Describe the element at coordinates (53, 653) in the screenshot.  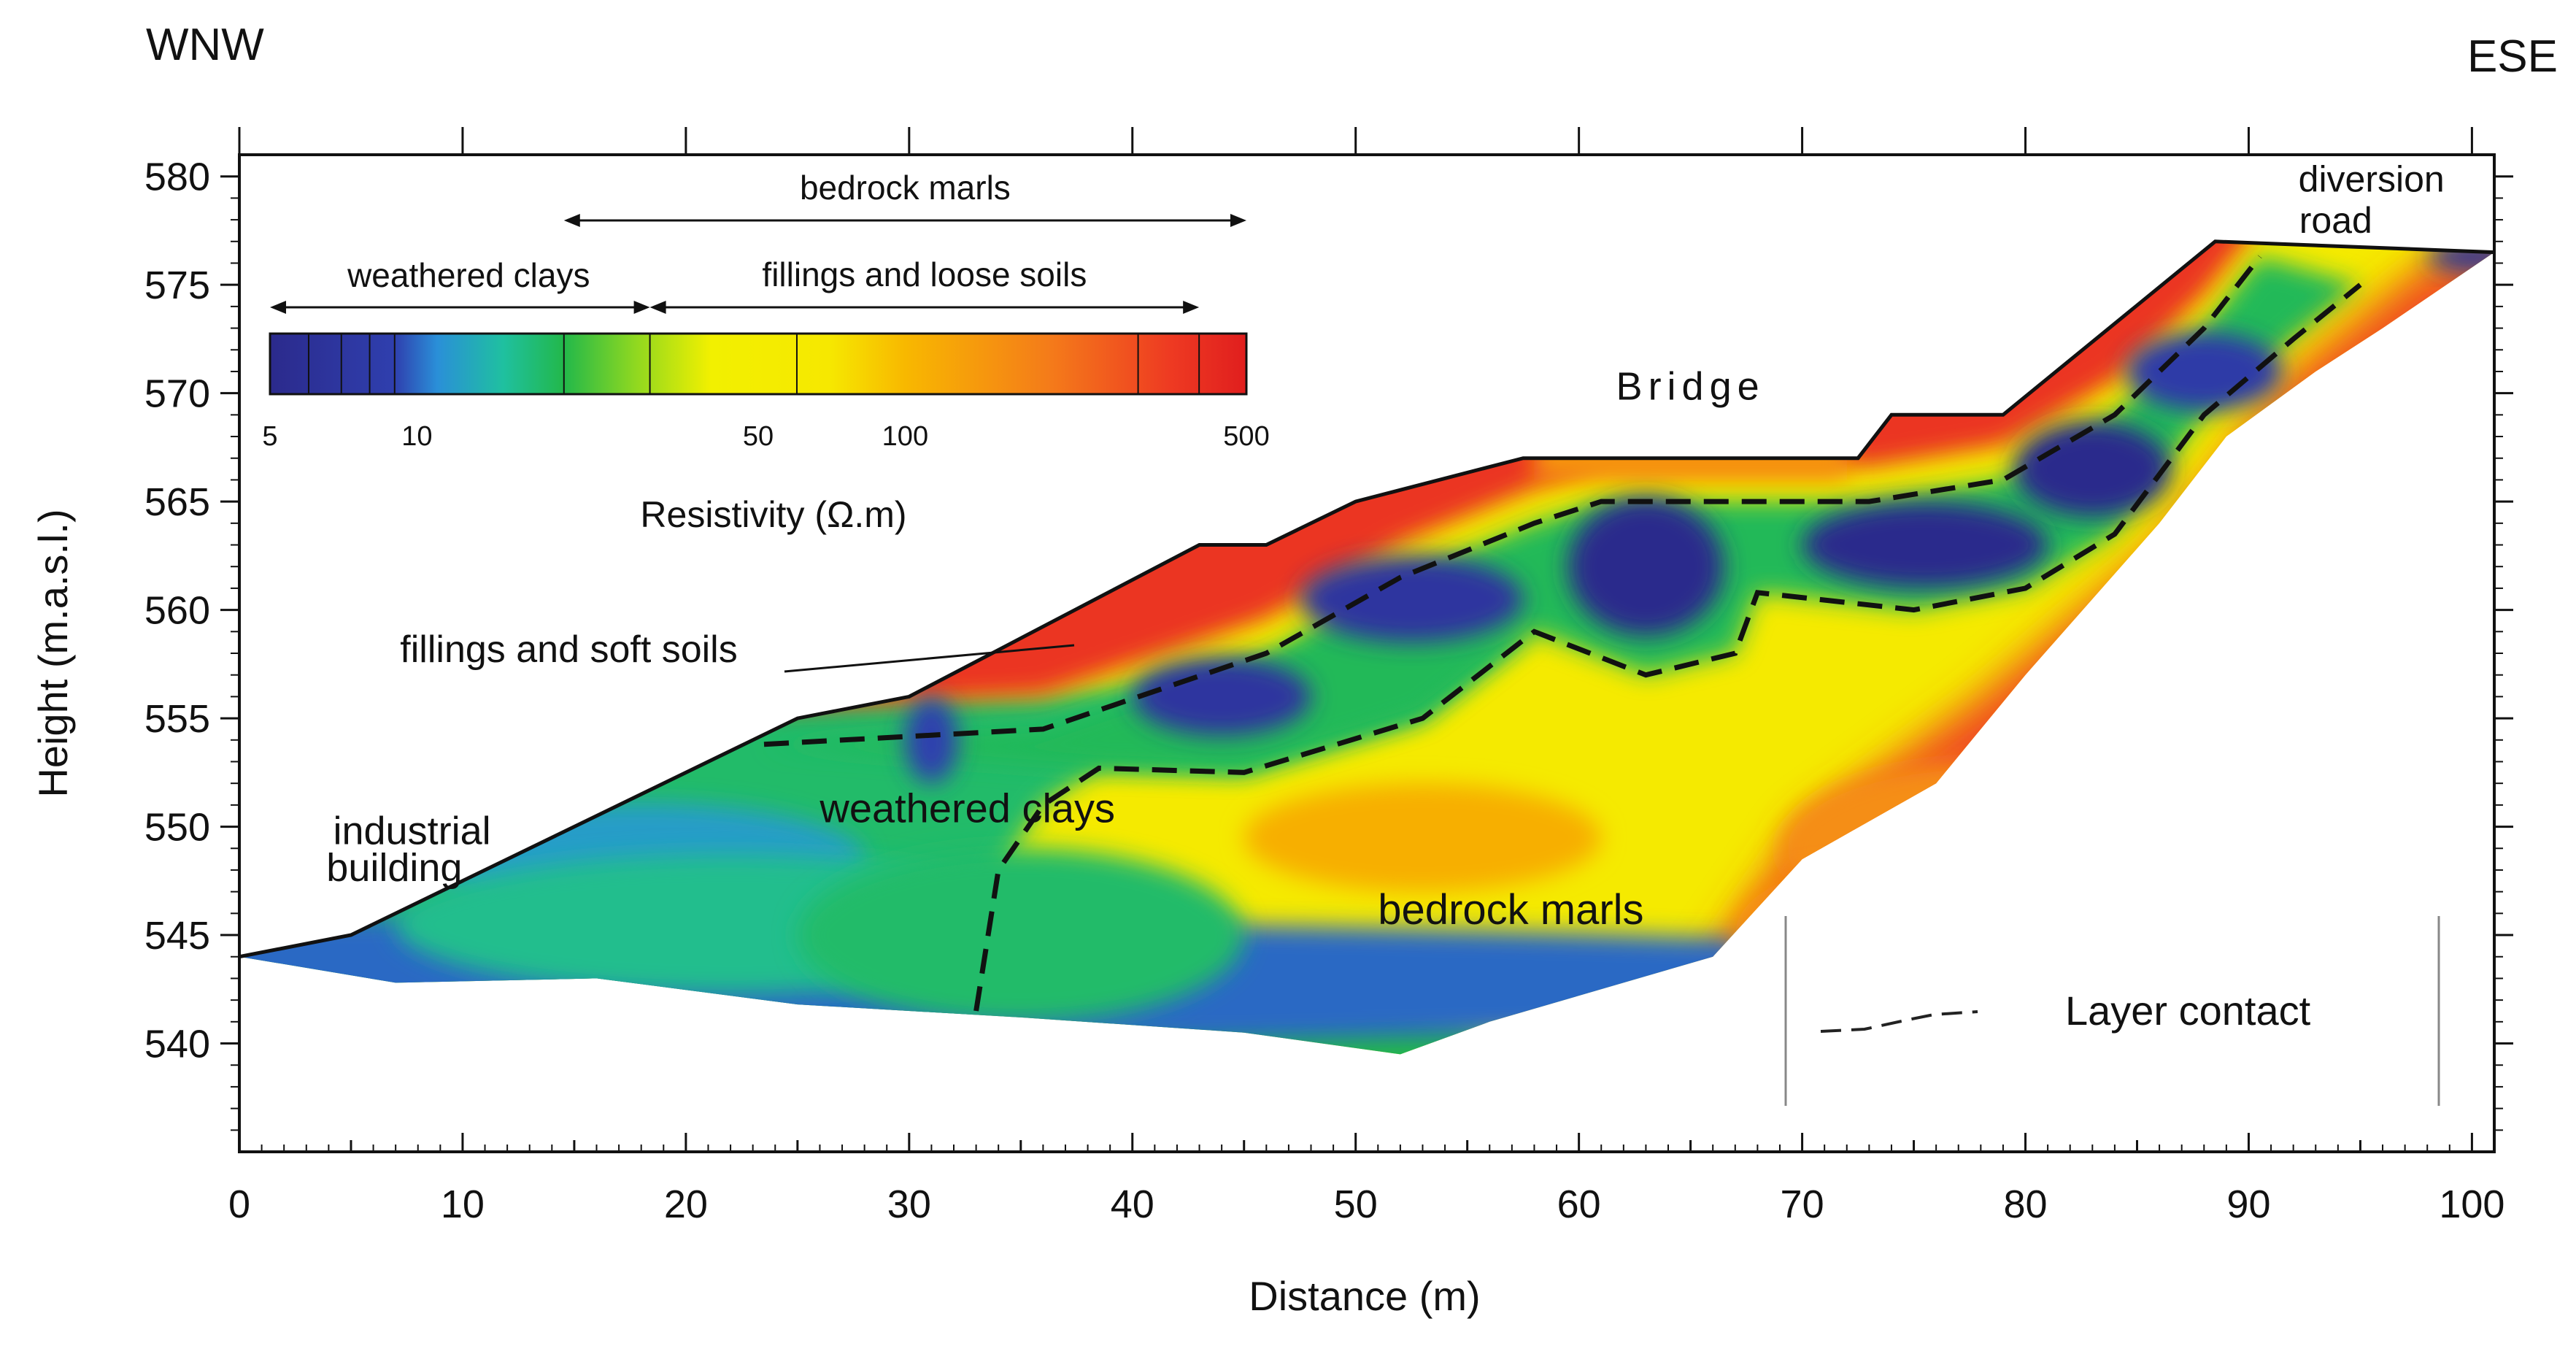
I see `y-axis-title: Height (m.a.s.l.)` at that location.